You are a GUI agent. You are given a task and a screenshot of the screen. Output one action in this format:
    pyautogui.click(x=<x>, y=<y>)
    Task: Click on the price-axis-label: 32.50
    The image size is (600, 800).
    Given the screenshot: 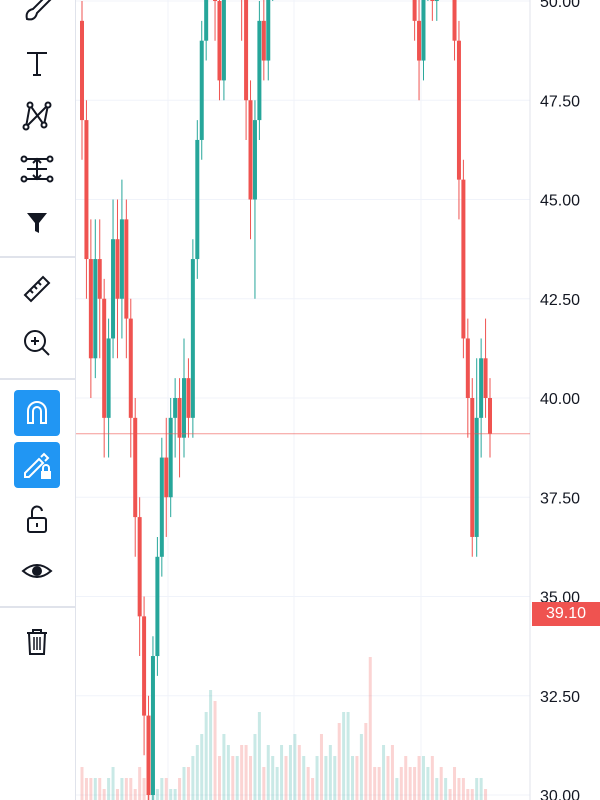 What is the action you would take?
    pyautogui.click(x=560, y=697)
    